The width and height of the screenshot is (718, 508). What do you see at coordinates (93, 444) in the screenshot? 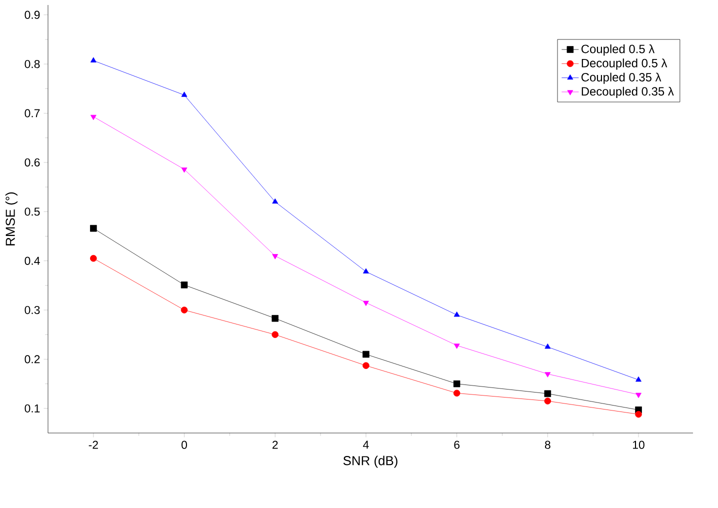
I see `x-tick-label: -2` at bounding box center [93, 444].